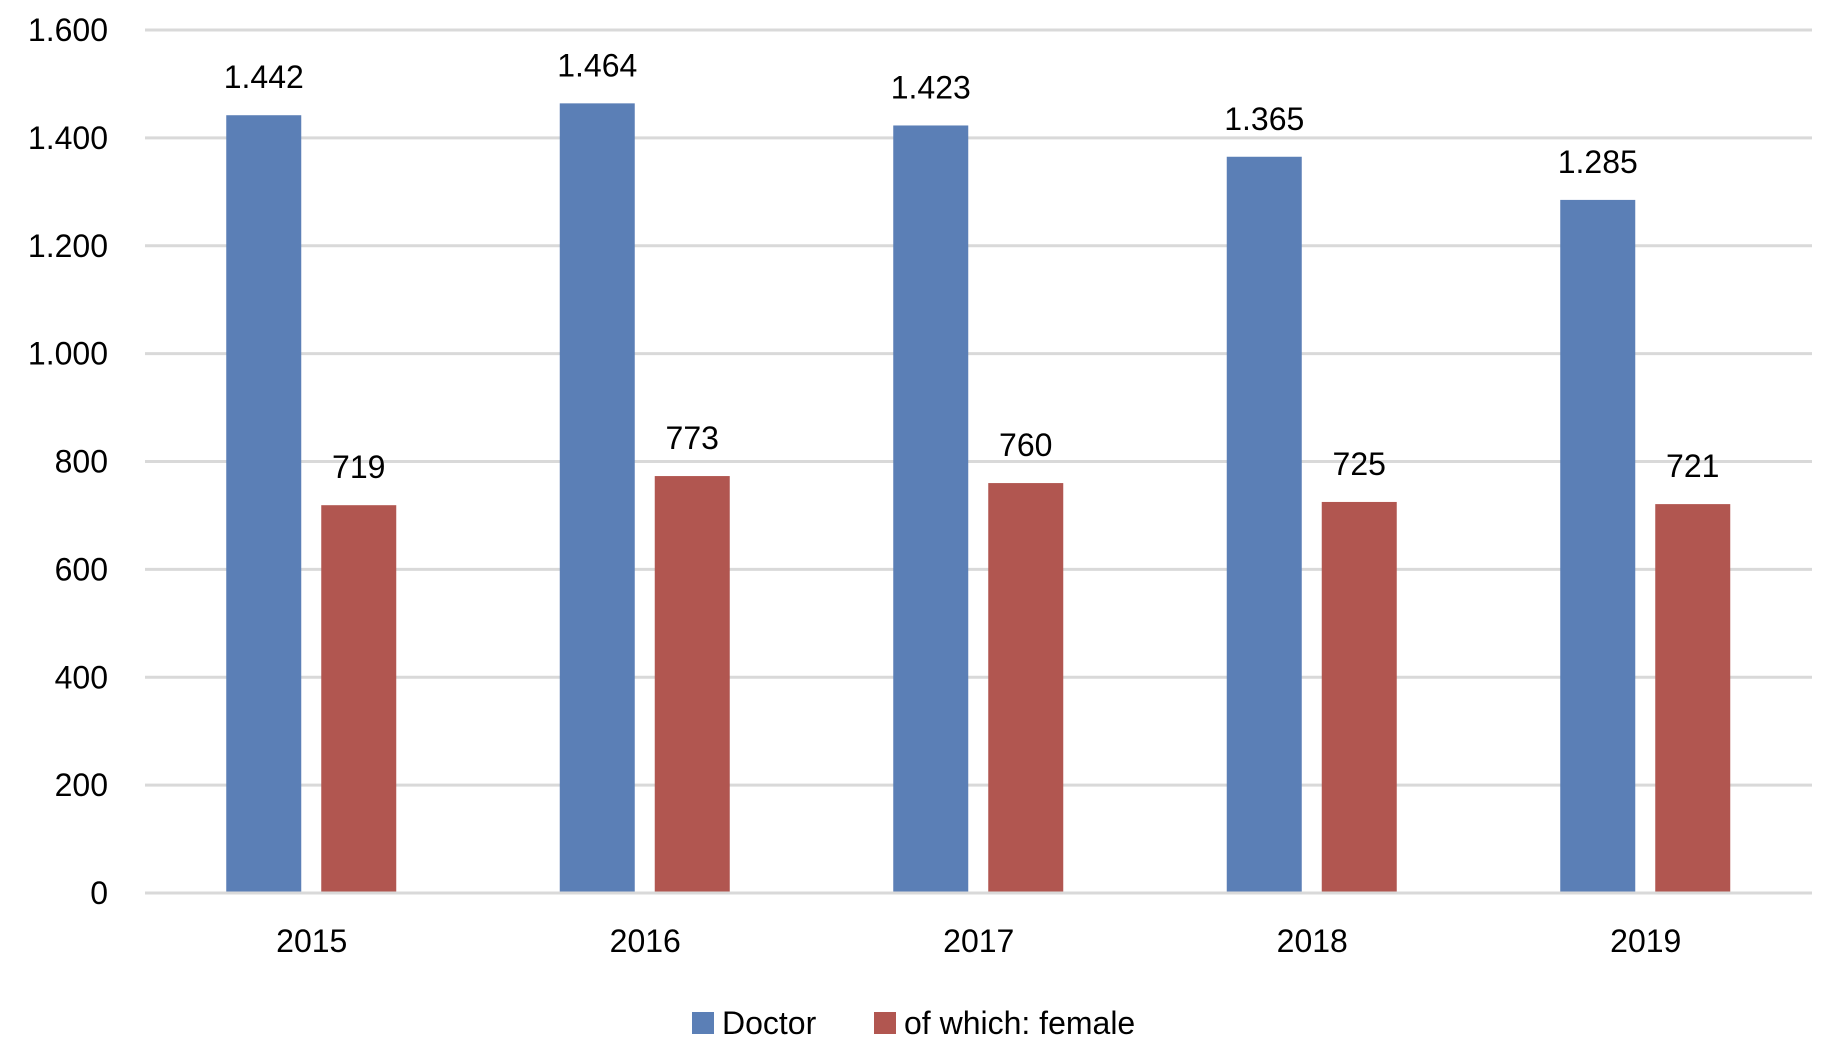 The height and width of the screenshot is (1048, 1825). Describe the element at coordinates (1645, 941) in the screenshot. I see `x-tick-label-2019: 2019` at that location.